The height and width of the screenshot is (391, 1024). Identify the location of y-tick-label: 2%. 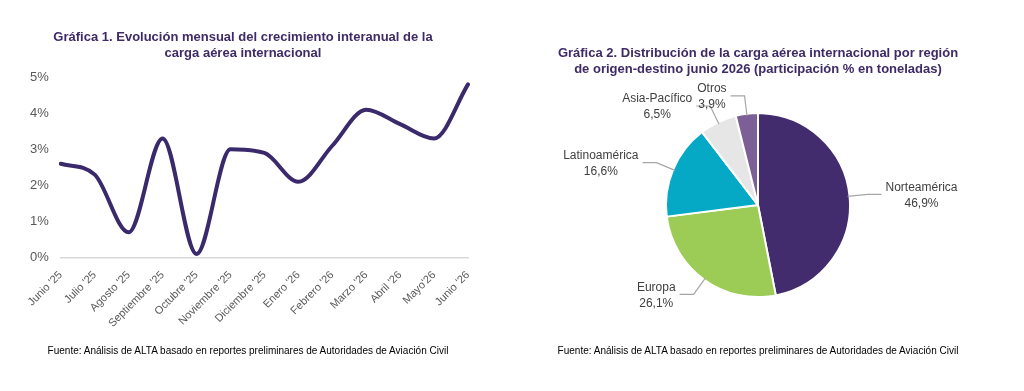
(39, 185).